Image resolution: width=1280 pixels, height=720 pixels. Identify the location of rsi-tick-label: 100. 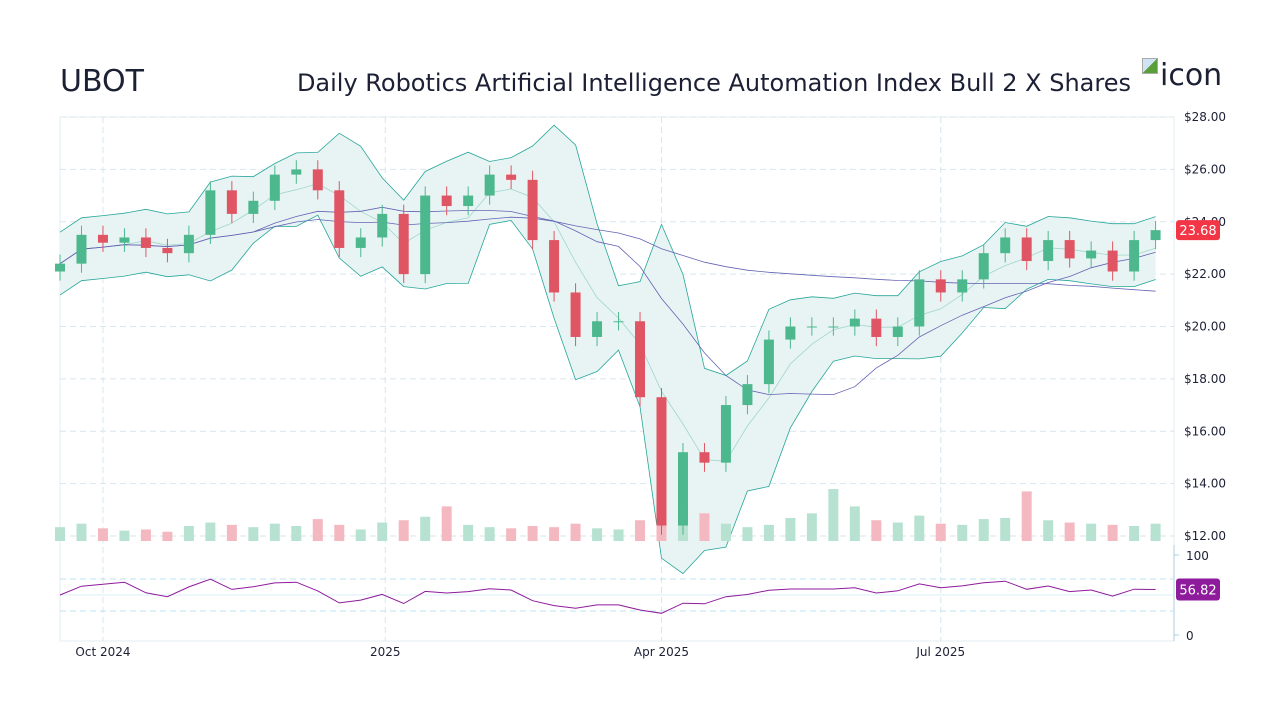
(1197, 556).